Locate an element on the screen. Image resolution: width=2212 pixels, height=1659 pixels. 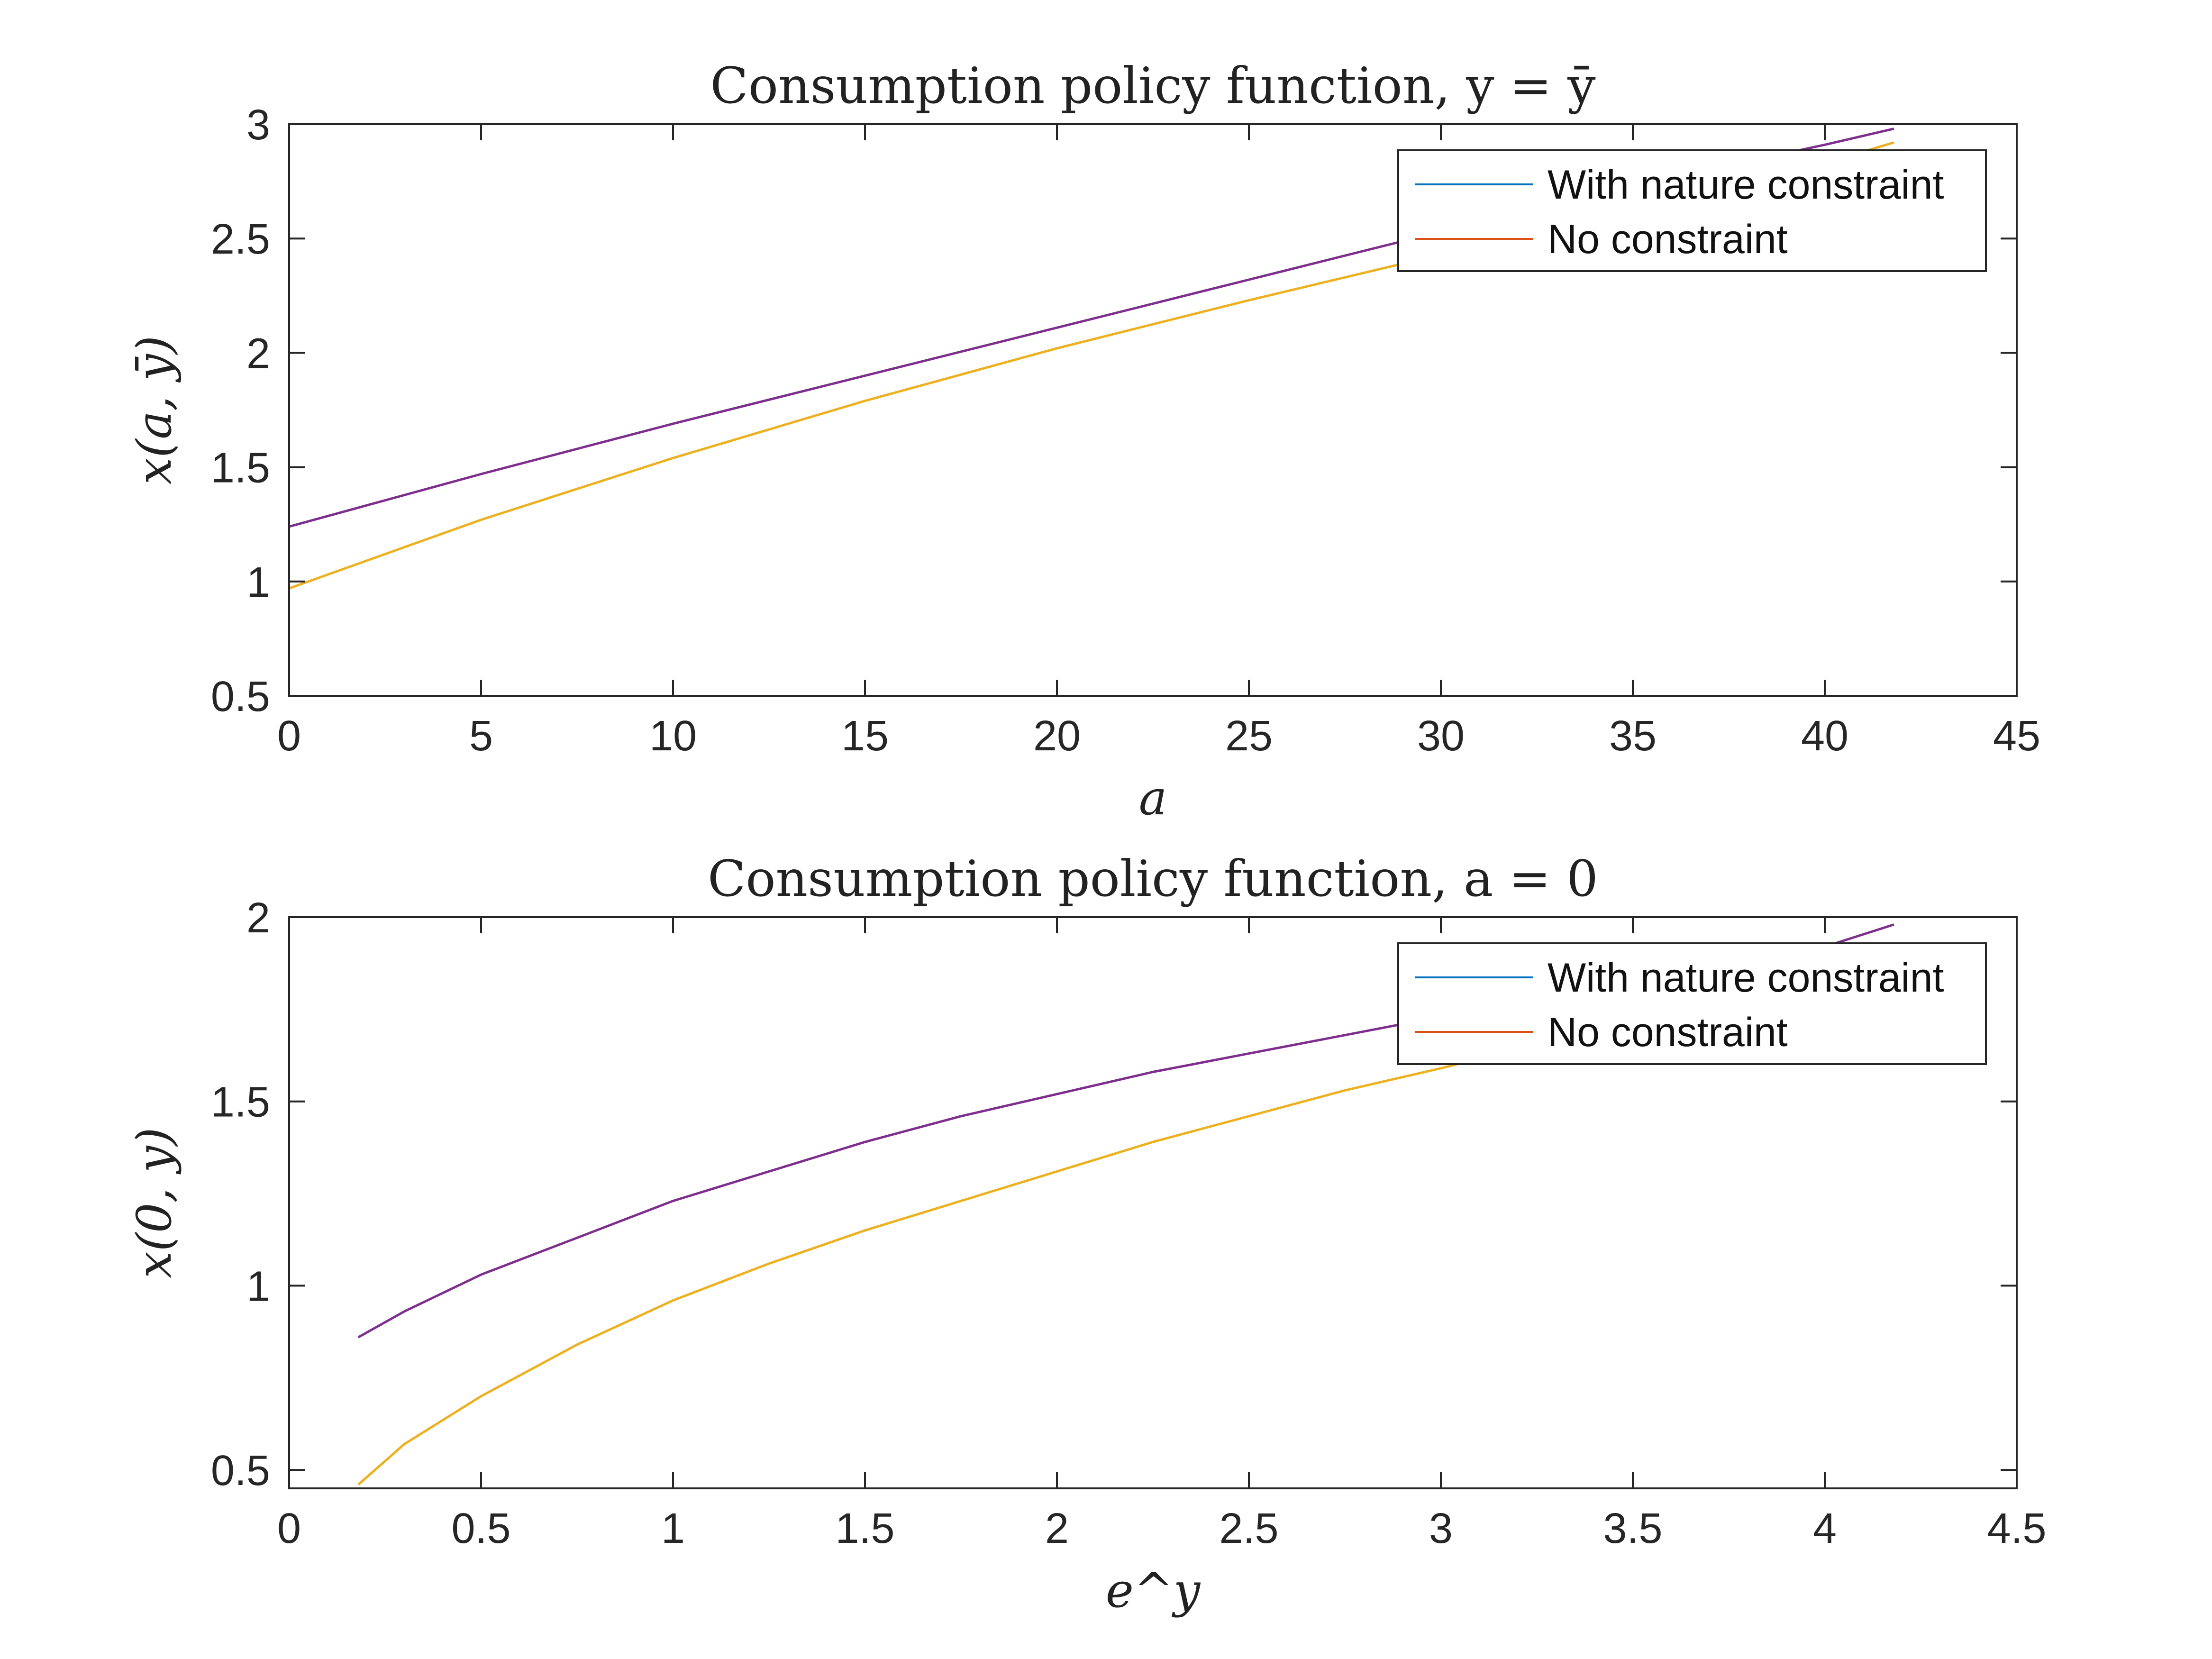
top-y-tick-label-3: 3 is located at coordinates (258, 125).